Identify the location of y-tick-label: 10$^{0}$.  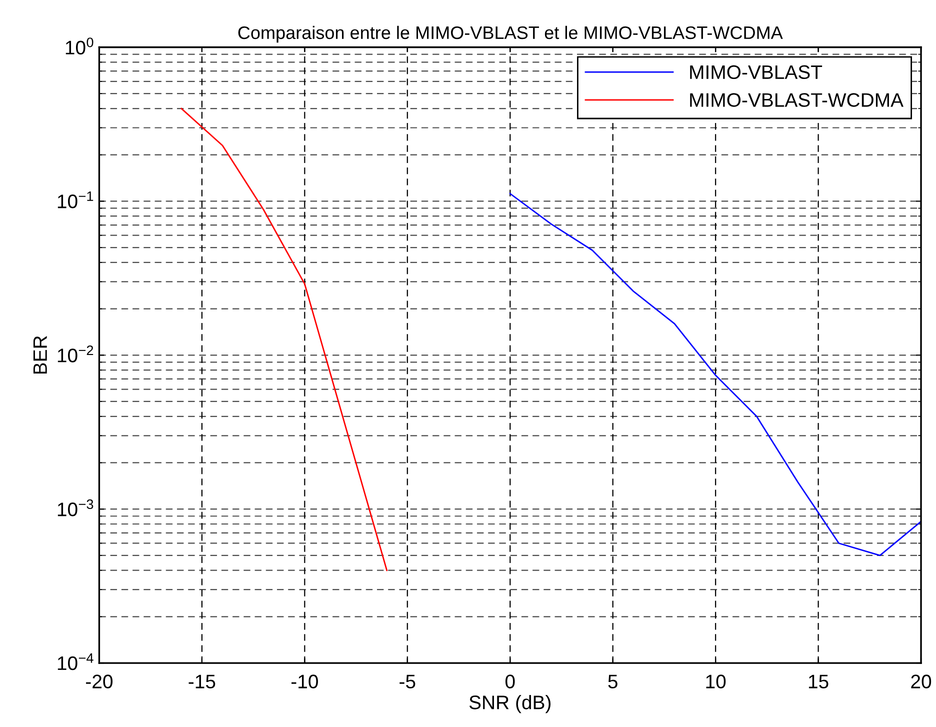
(80, 46).